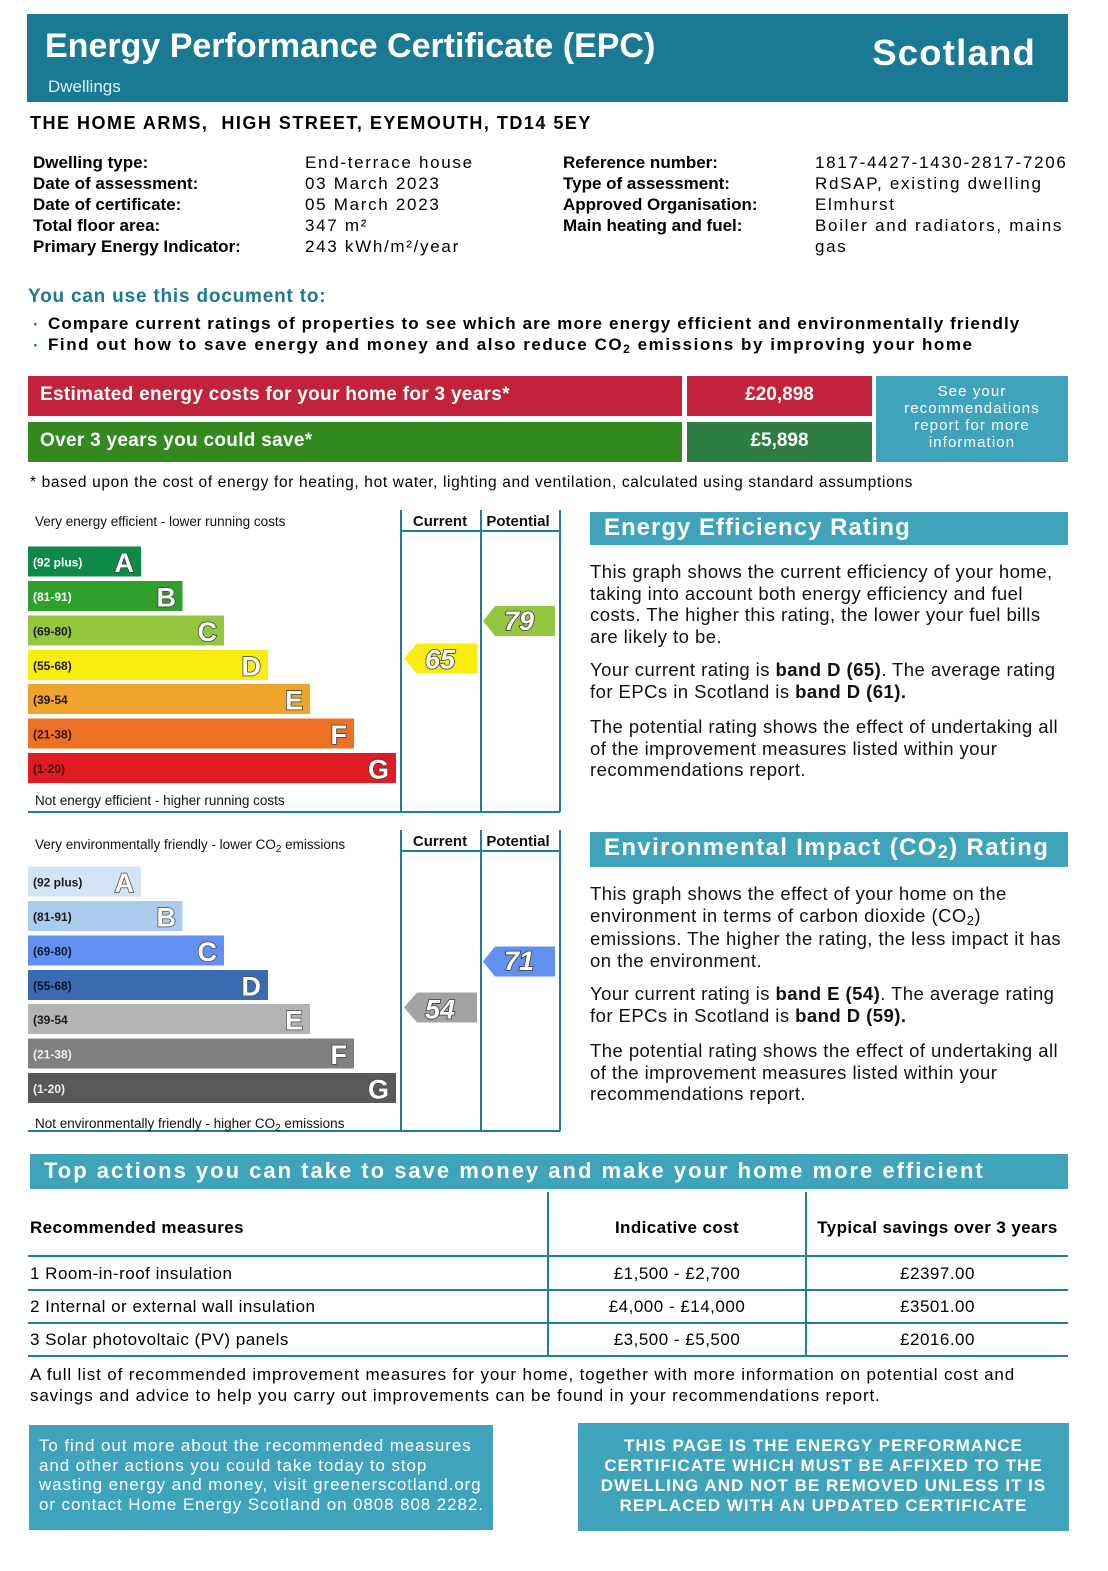  I want to click on svg-text: 54, so click(440, 1010).